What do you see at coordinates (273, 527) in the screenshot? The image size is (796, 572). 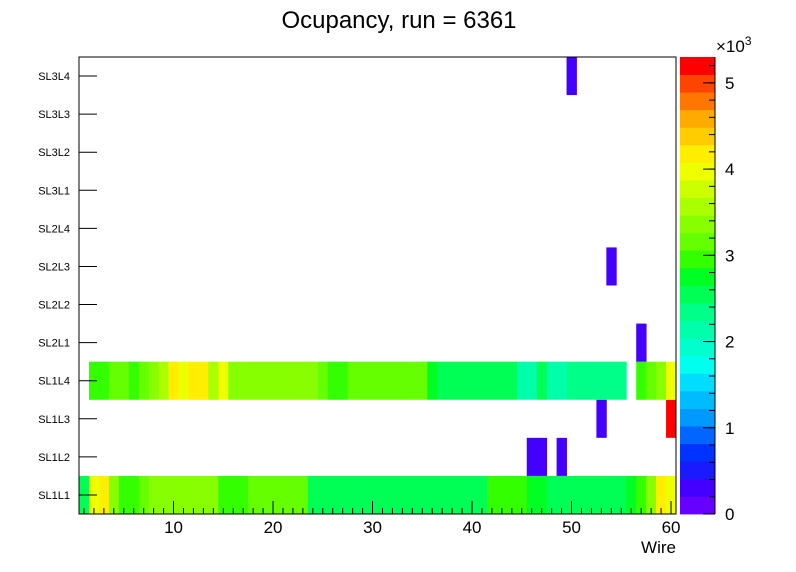 I see `x-tick-label: 20` at bounding box center [273, 527].